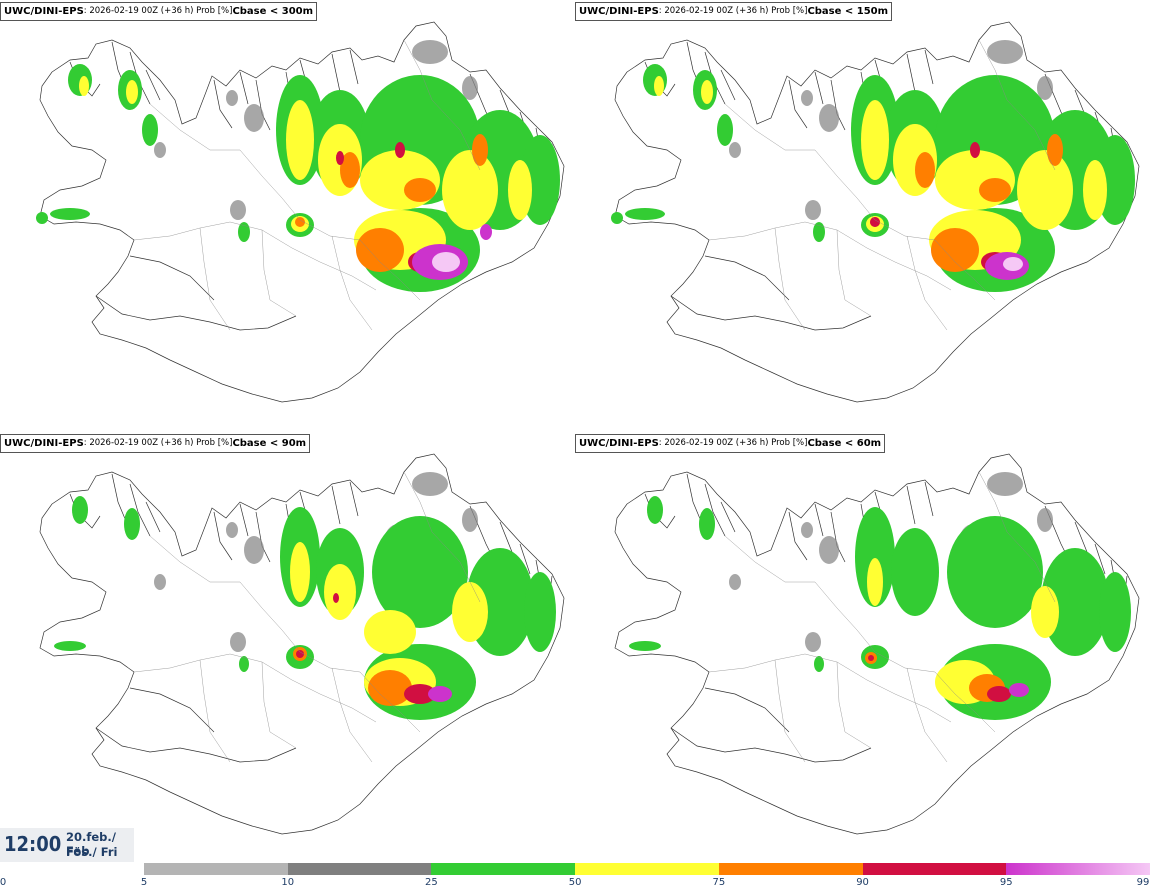  What do you see at coordinates (862, 882) in the screenshot?
I see `colorbar-tick-label: 90` at bounding box center [862, 882].